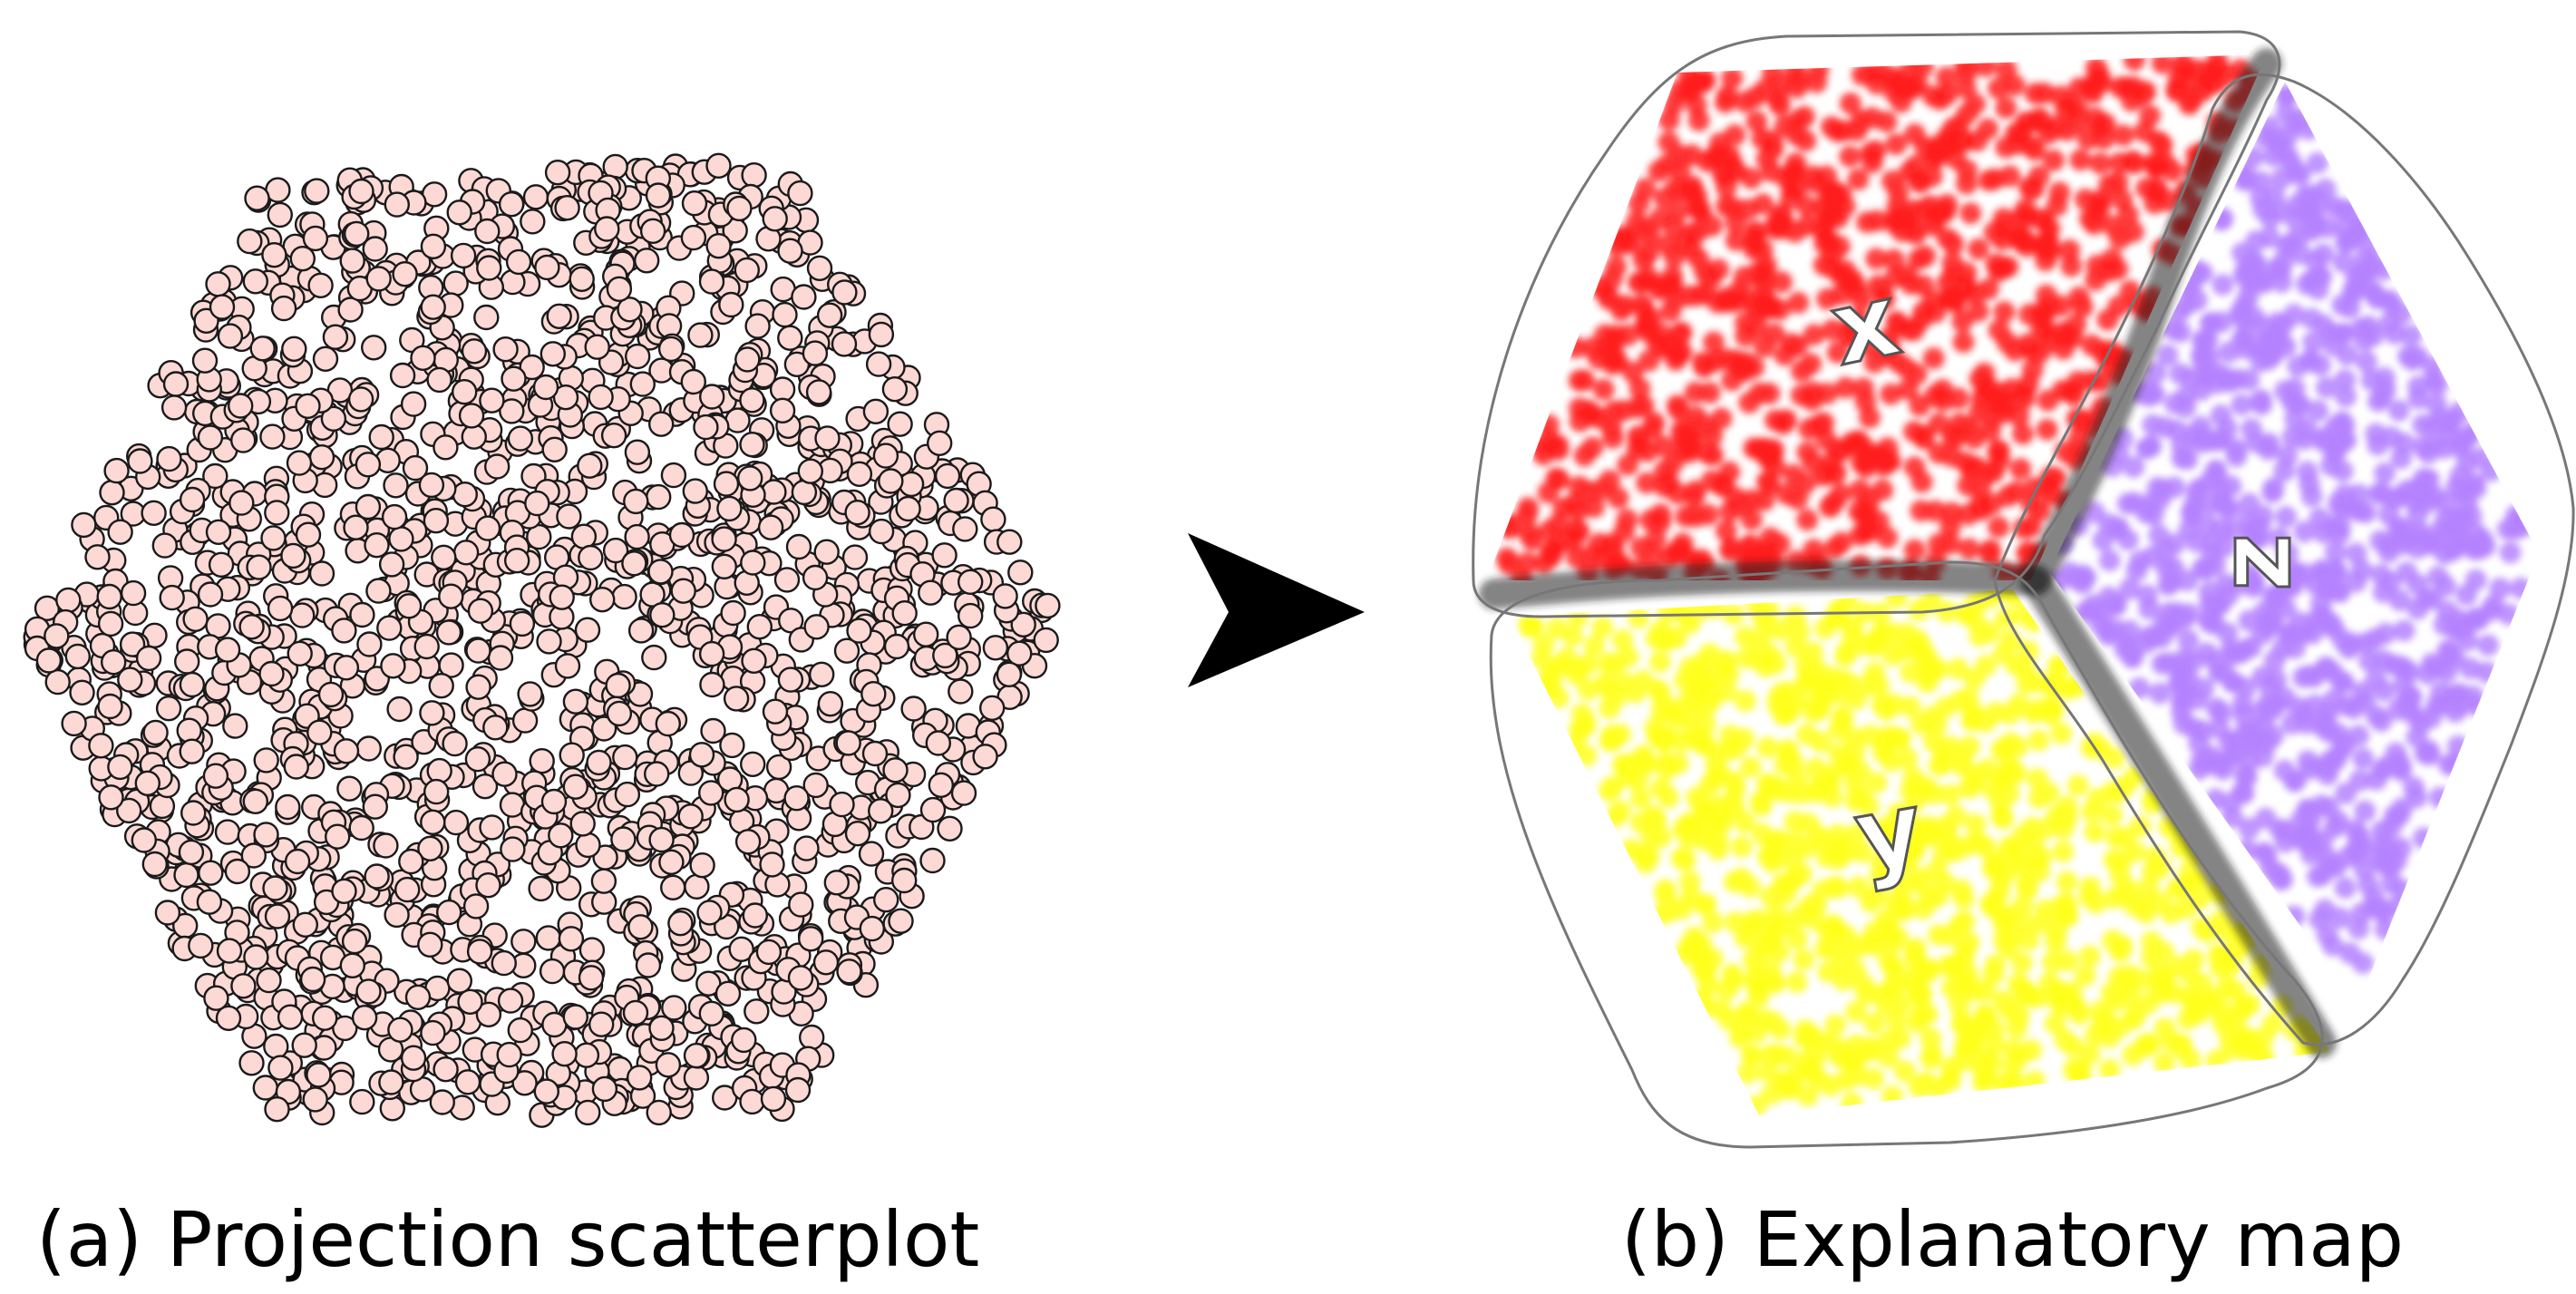 The height and width of the screenshot is (1294, 2576). Describe the element at coordinates (508, 1239) in the screenshot. I see `caption-projection-scatterplot: (a) Projection scatterplot` at that location.